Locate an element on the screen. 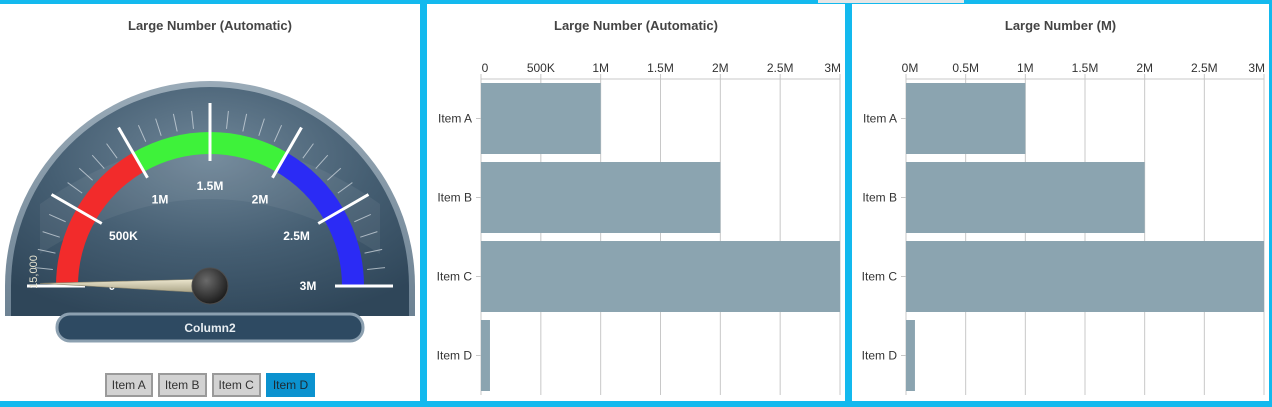  item-b-button: Item B is located at coordinates (182, 385).